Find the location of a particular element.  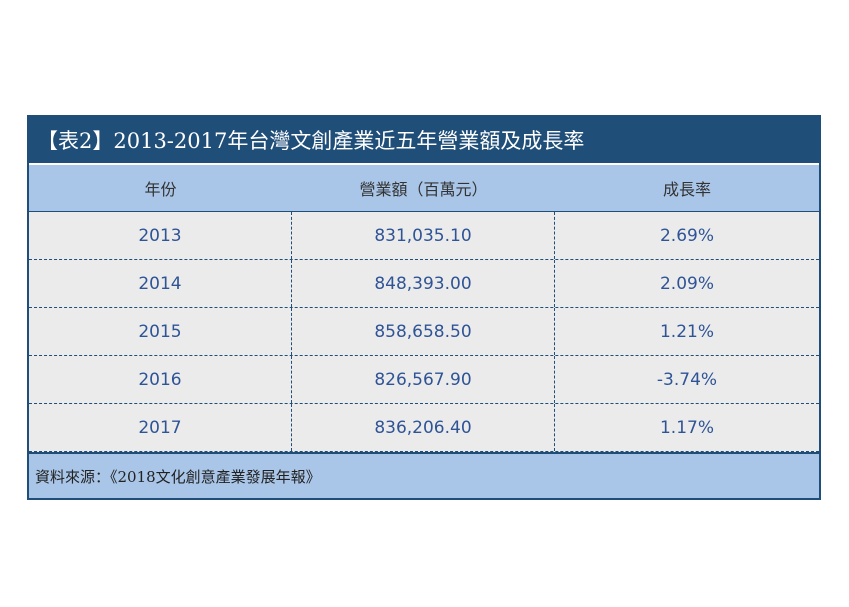

year-cell: 2017 is located at coordinates (160, 427).